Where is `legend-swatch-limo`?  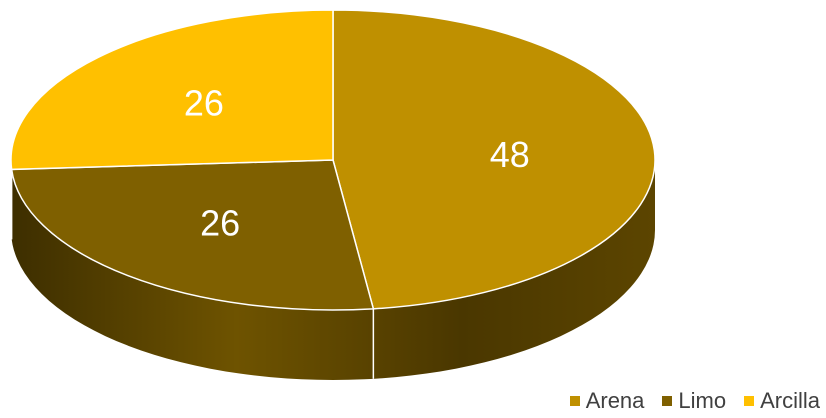
legend-swatch-limo is located at coordinates (667, 401).